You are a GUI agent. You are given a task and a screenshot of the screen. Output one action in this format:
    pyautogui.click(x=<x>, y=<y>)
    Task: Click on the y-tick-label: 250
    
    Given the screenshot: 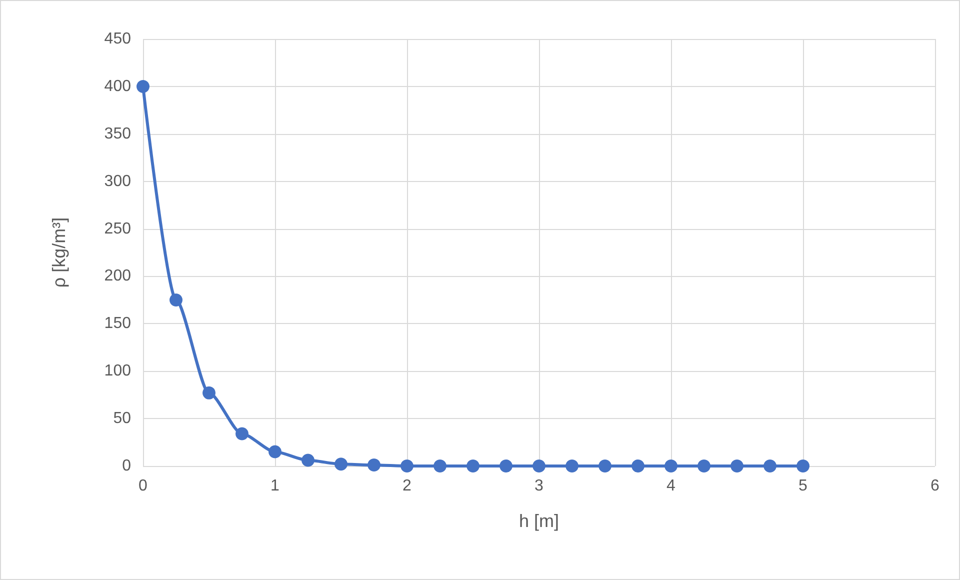 What is the action you would take?
    pyautogui.click(x=118, y=229)
    